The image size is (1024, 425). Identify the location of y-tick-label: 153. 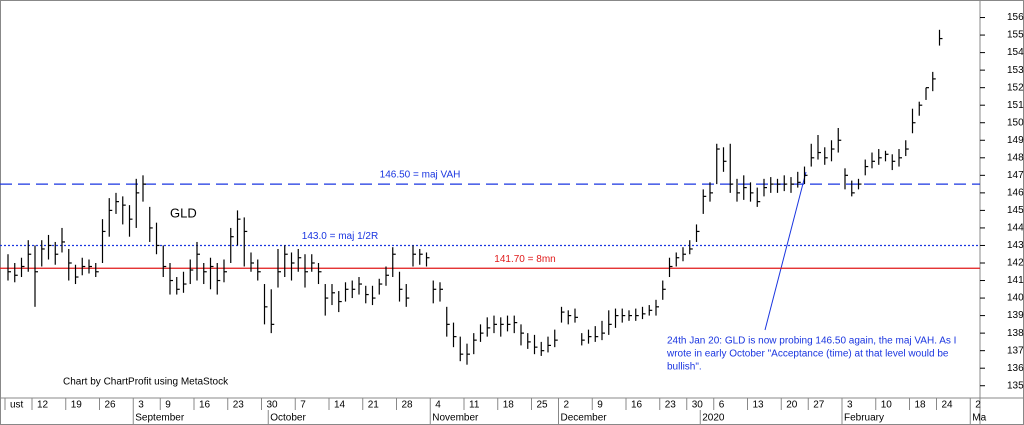
(1015, 70).